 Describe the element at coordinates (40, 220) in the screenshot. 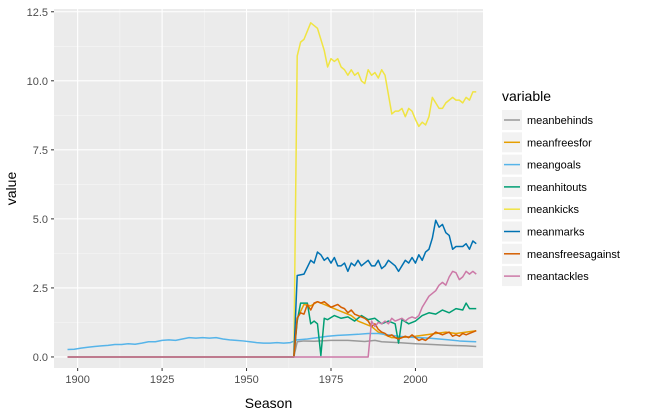

I see `y-tick-label: 5.0` at that location.